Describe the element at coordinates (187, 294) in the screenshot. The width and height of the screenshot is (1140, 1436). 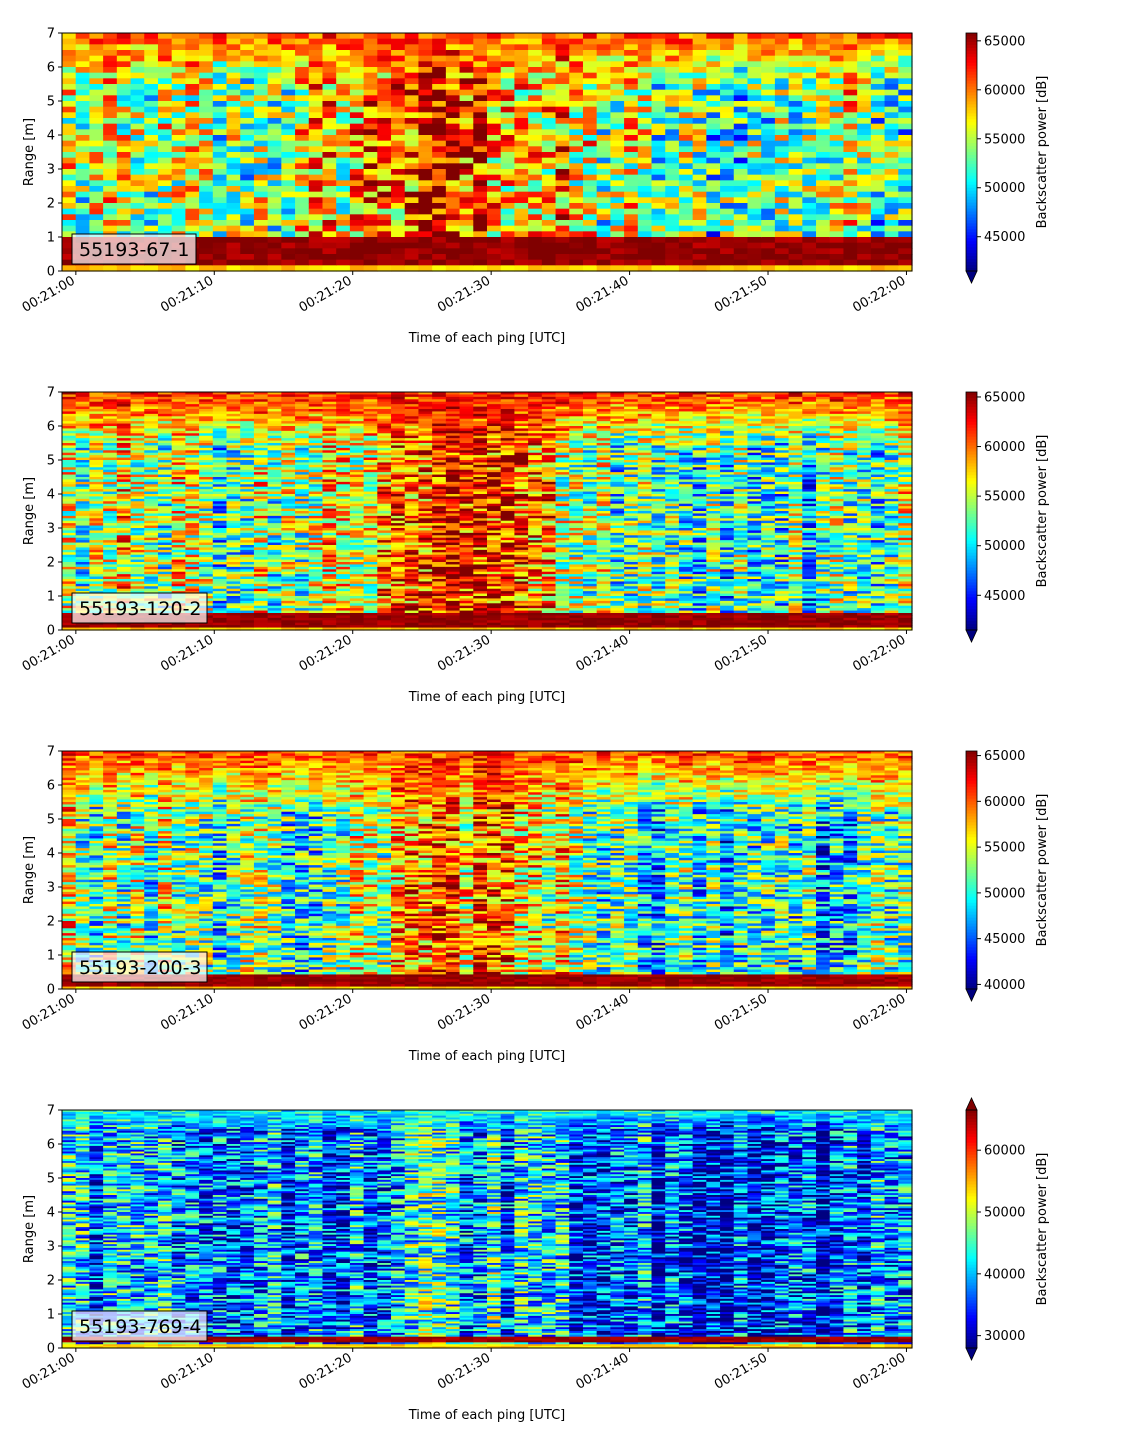
I see `x-tick-label: 00:21:10` at that location.